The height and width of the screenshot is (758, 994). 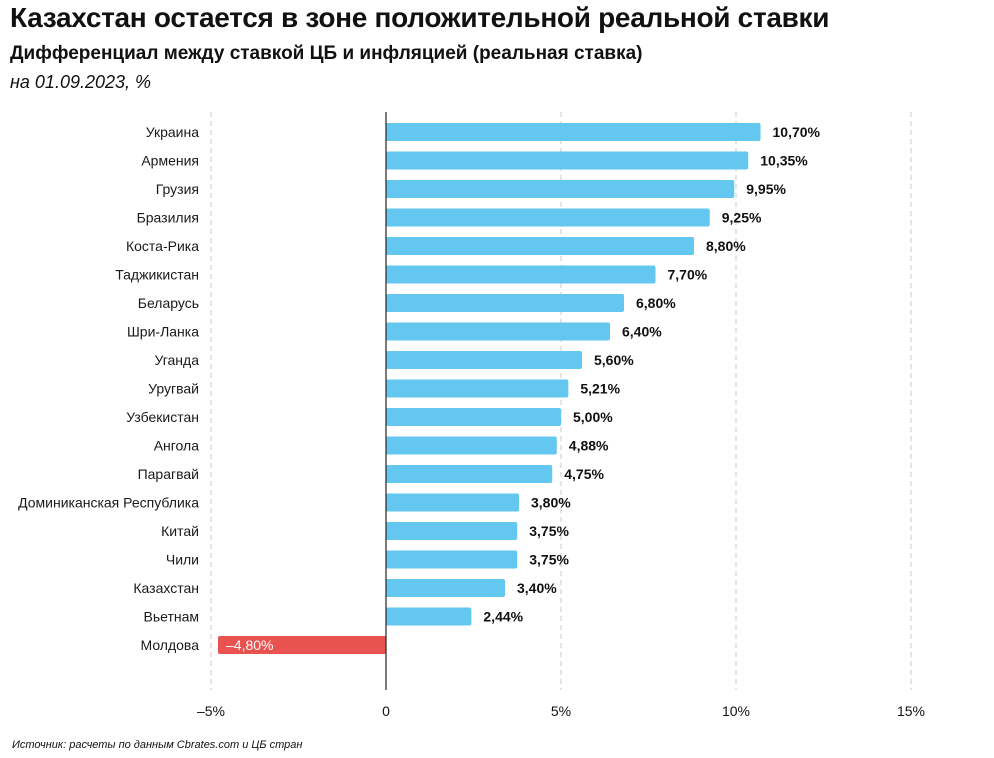 What do you see at coordinates (180, 531) in the screenshot?
I see `category-label-14: Китай` at bounding box center [180, 531].